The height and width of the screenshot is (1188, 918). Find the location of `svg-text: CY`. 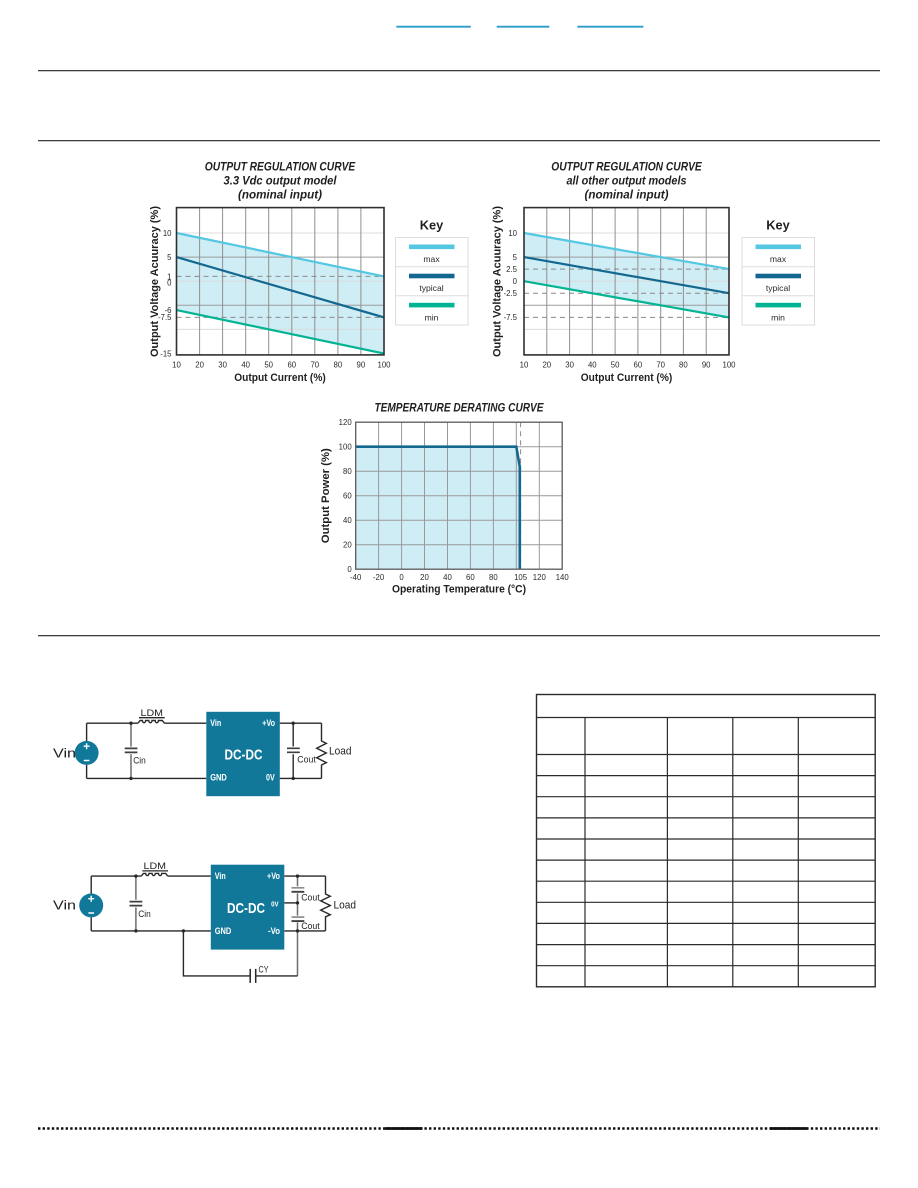

svg-text: CY is located at coordinates (264, 969).